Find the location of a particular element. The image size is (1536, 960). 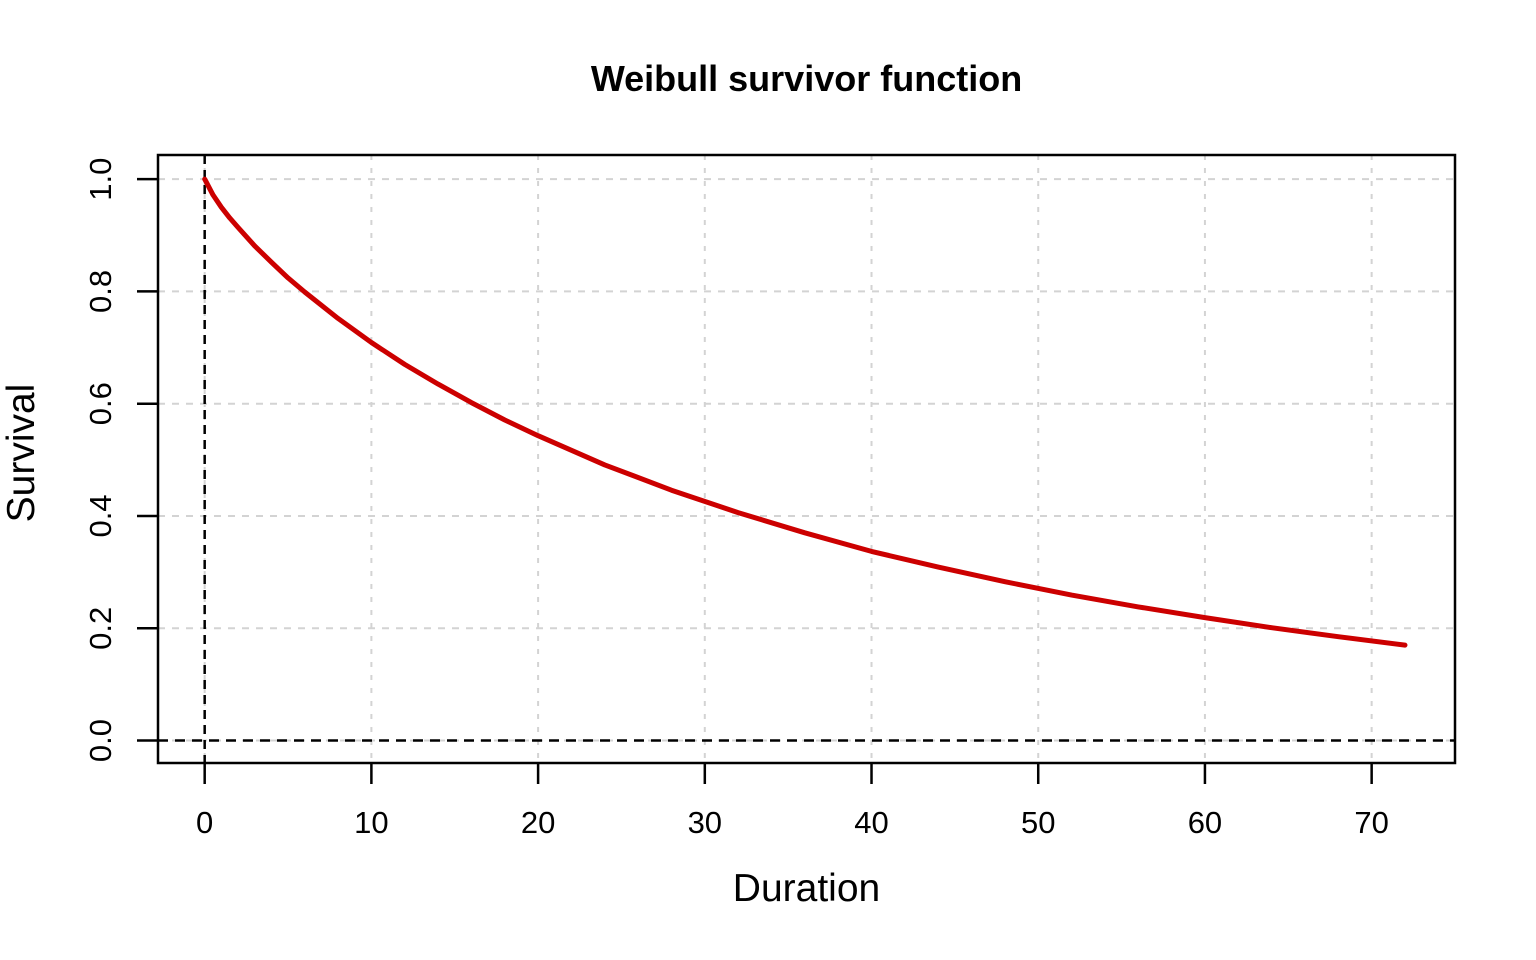

x-tick-label: 0 is located at coordinates (204, 822).